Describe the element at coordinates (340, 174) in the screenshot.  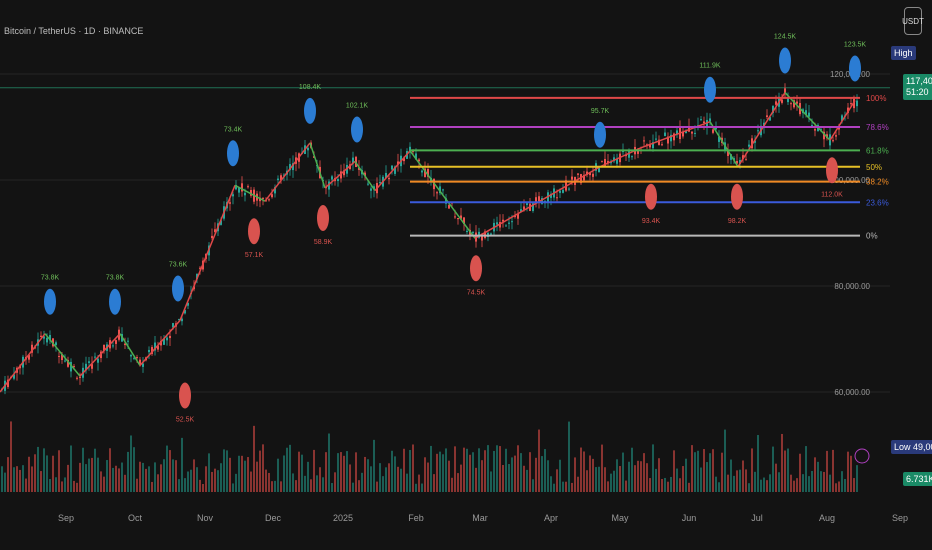
I see `zigzag-segment` at that location.